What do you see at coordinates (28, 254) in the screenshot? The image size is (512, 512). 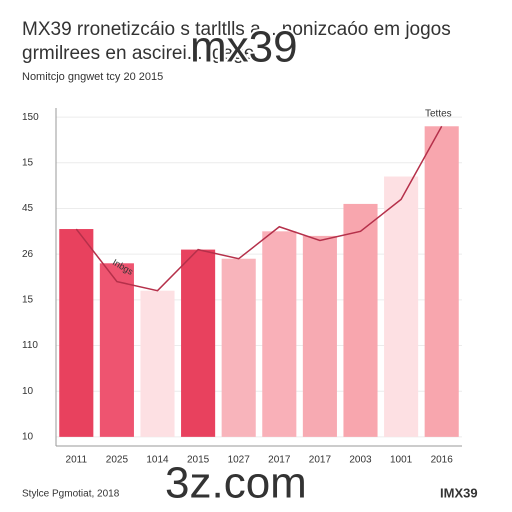 I see `y-tick-label: 26` at bounding box center [28, 254].